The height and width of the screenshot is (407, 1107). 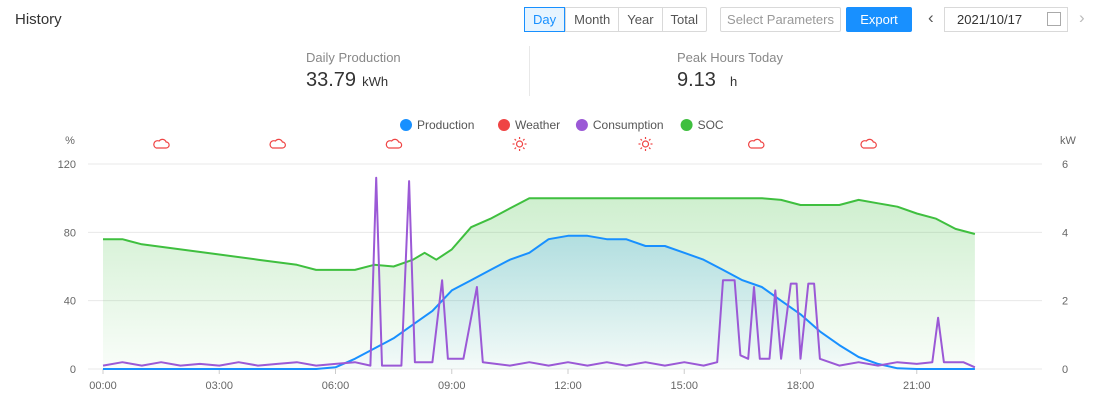 I want to click on x-tick-label: 09:00, so click(x=452, y=386).